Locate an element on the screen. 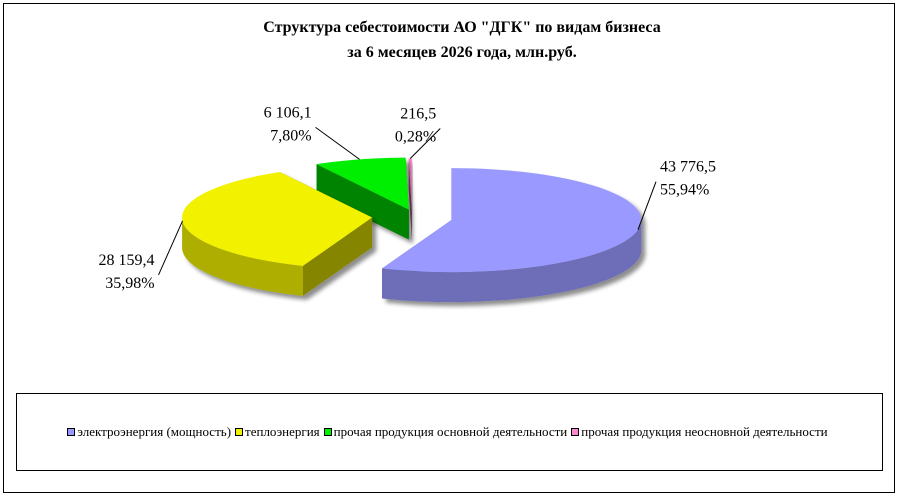 Image resolution: width=900 pixels, height=498 pixels. legend-item-other-core: прочая продукция основной деятельности is located at coordinates (447, 432).